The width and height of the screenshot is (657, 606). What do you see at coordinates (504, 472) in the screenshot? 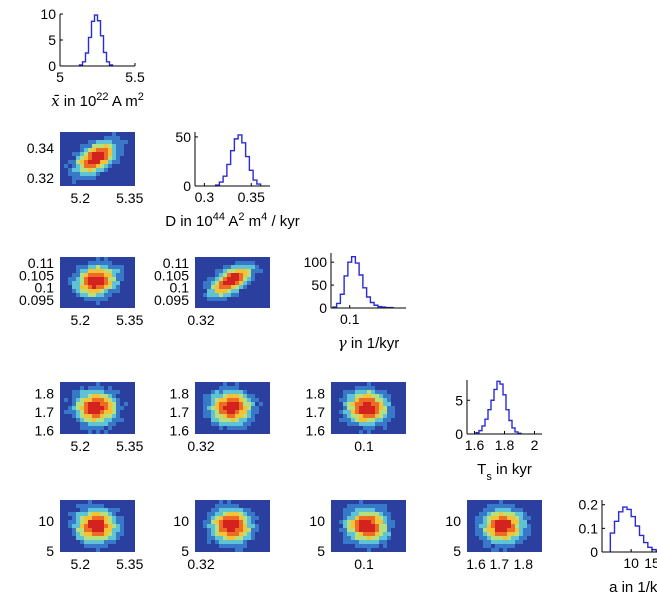
I see `axis-label-Ts: Ts in kyr` at bounding box center [504, 472].